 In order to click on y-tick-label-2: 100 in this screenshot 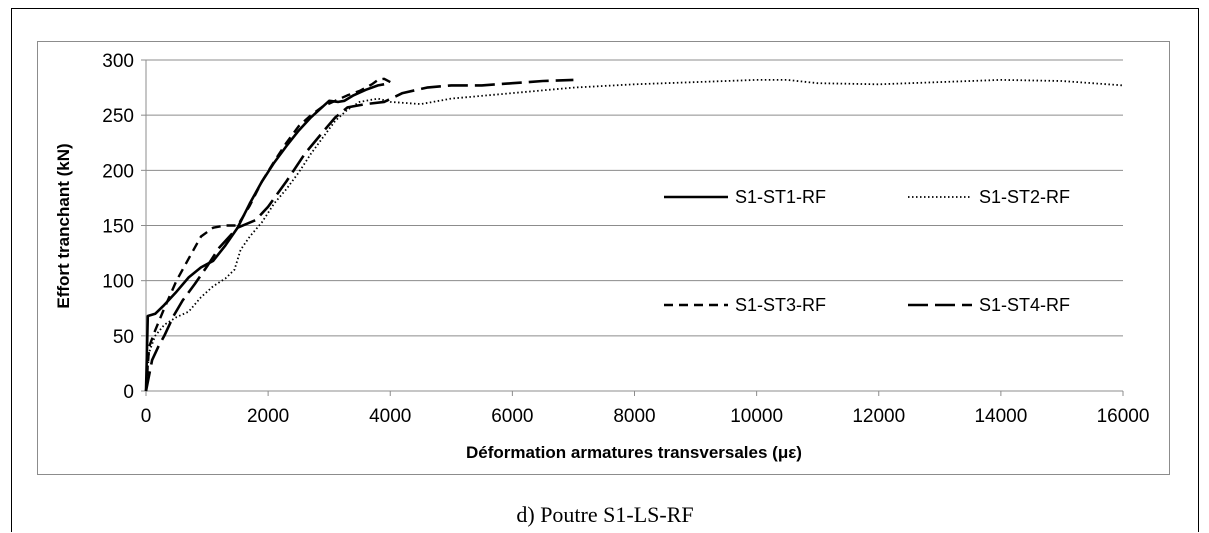, I will do `click(118, 282)`.